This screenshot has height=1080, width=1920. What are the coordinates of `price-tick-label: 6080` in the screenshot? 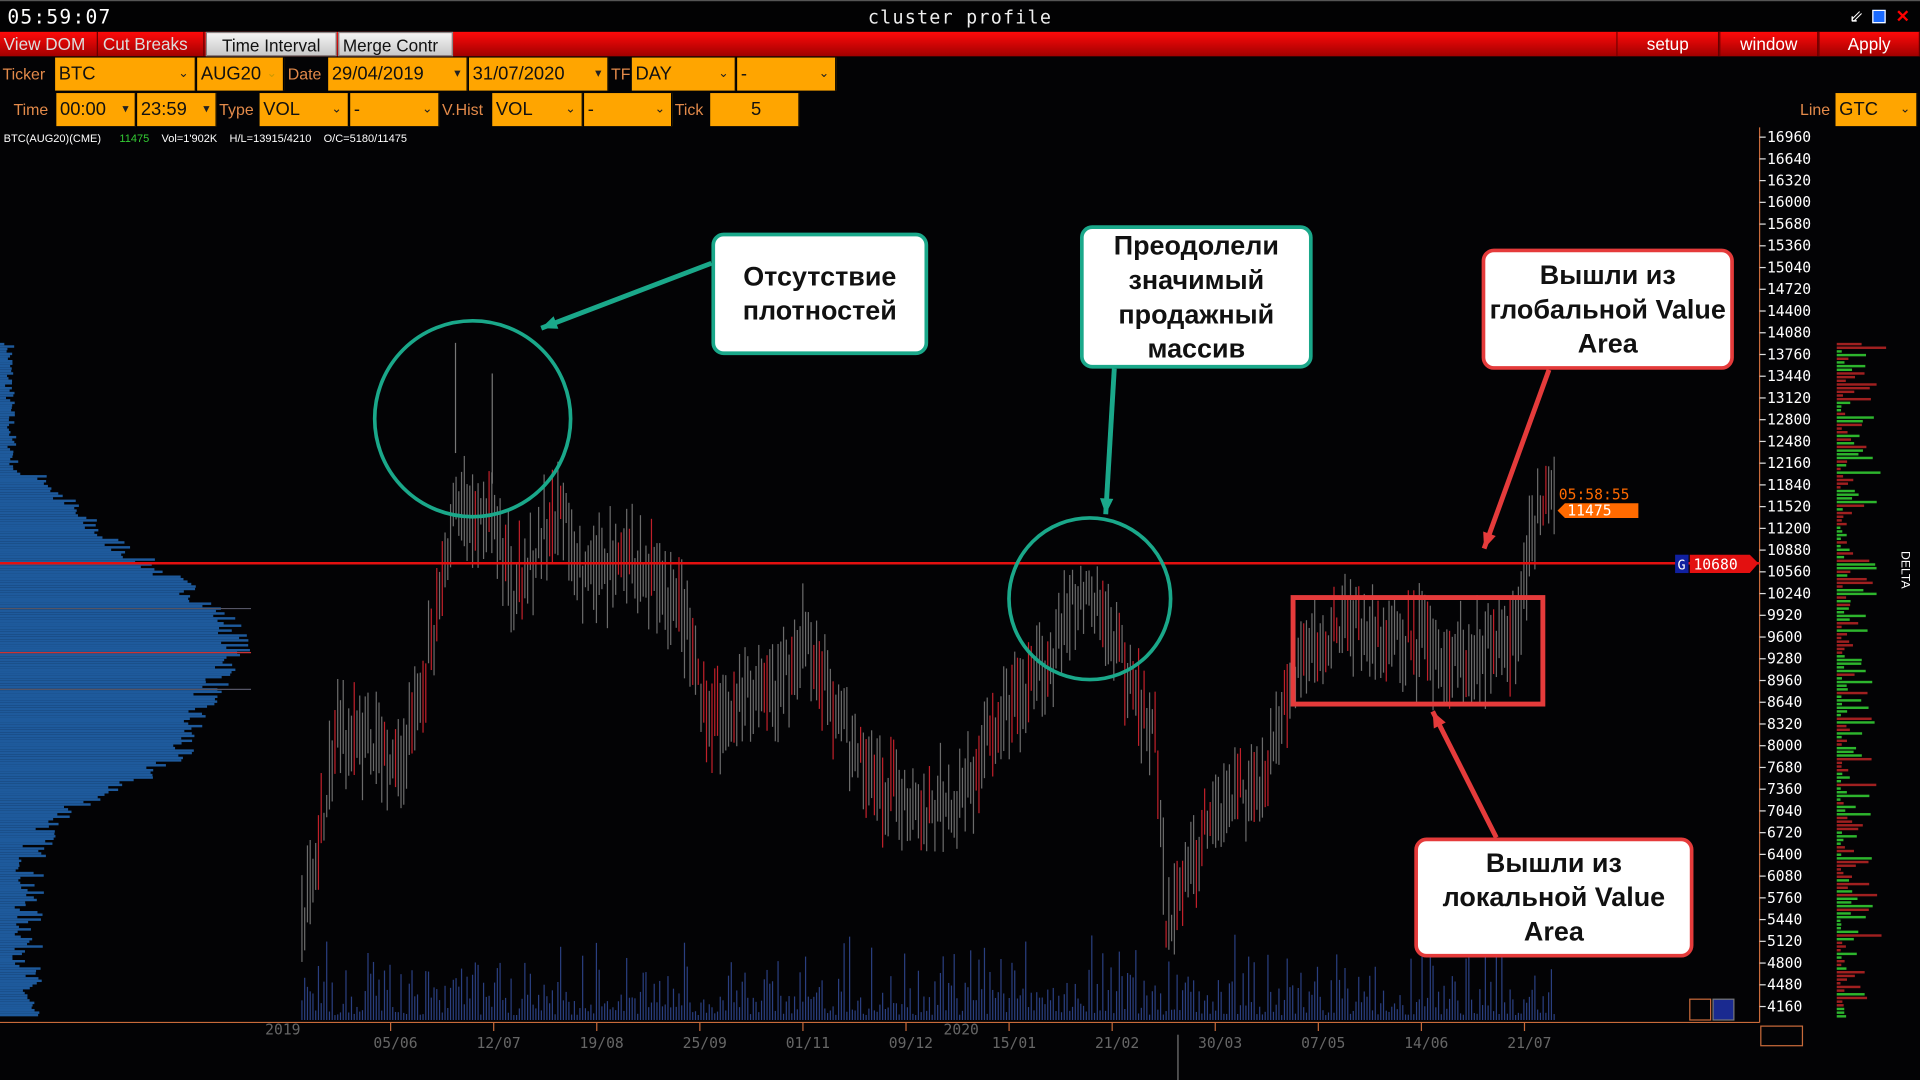 It's located at (1784, 876).